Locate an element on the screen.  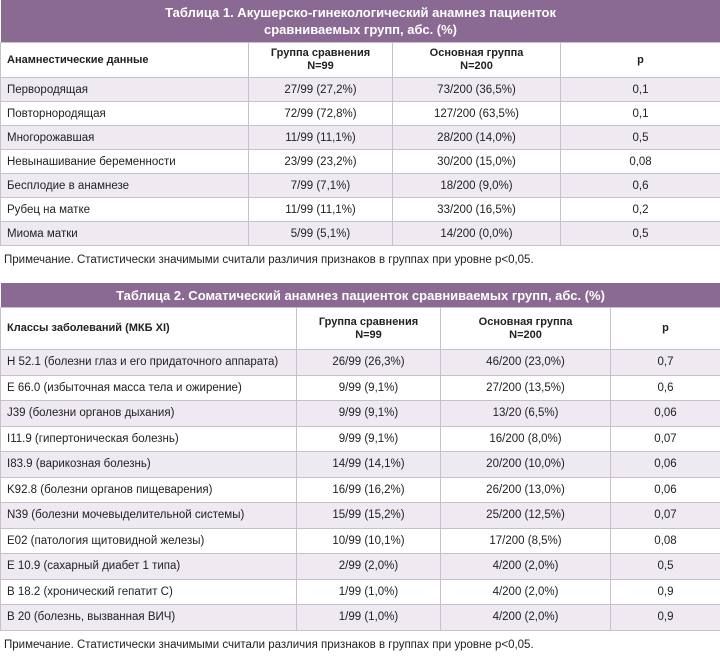
data-cell: 26/99 (26,3%) is located at coordinates (368, 362).